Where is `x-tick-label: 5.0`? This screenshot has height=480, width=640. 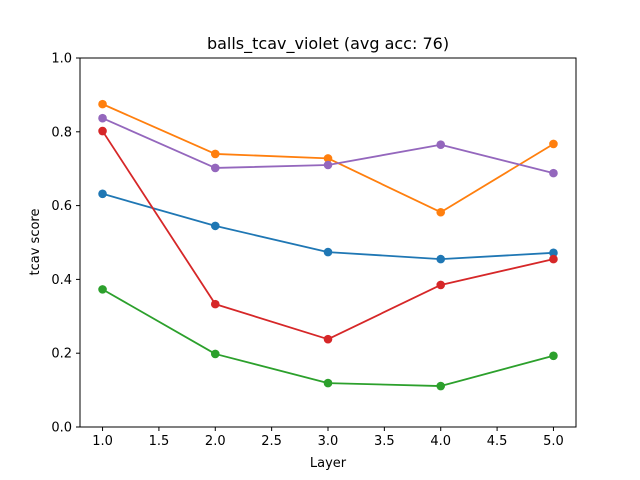
x-tick-label: 5.0 is located at coordinates (553, 441).